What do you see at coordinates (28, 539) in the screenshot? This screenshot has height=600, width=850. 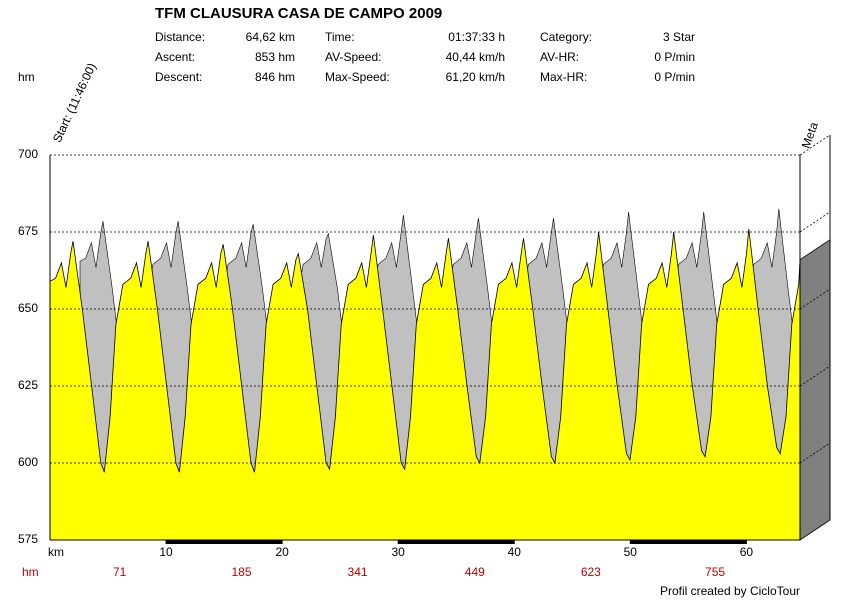 I see `y-tick-label: 575` at bounding box center [28, 539].